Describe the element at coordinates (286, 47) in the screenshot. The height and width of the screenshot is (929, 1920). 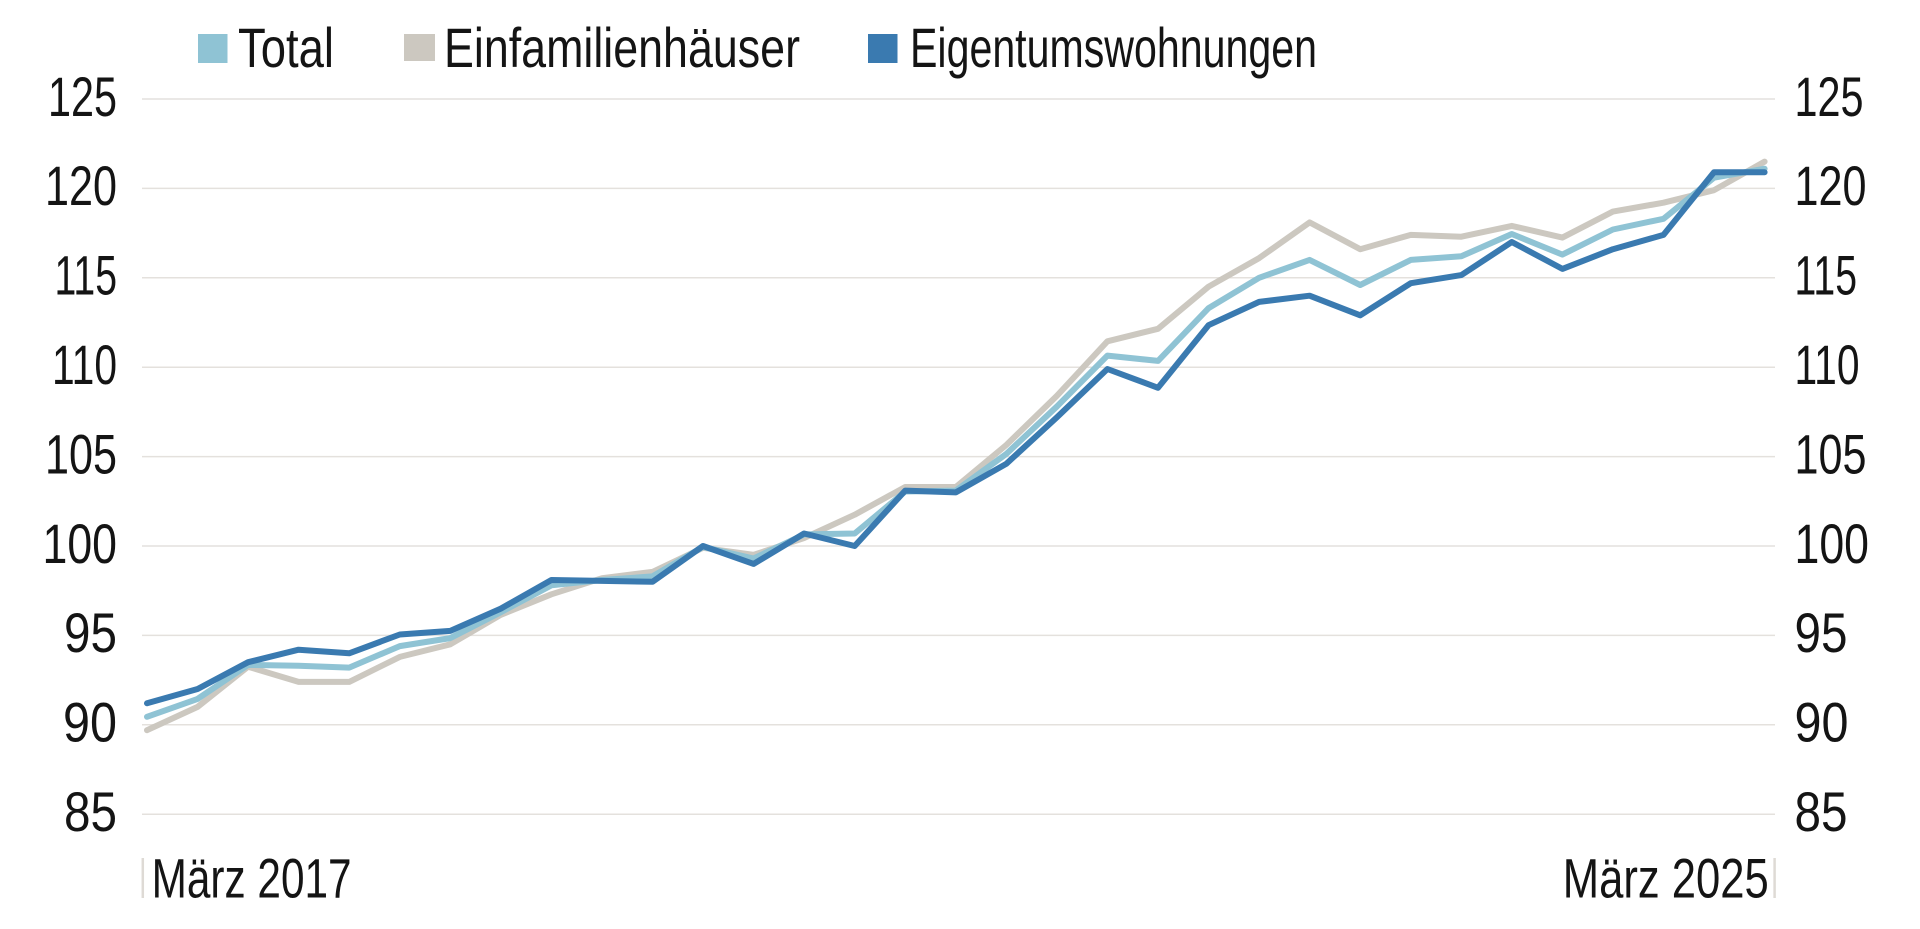
I see `svg-text: Total` at that location.